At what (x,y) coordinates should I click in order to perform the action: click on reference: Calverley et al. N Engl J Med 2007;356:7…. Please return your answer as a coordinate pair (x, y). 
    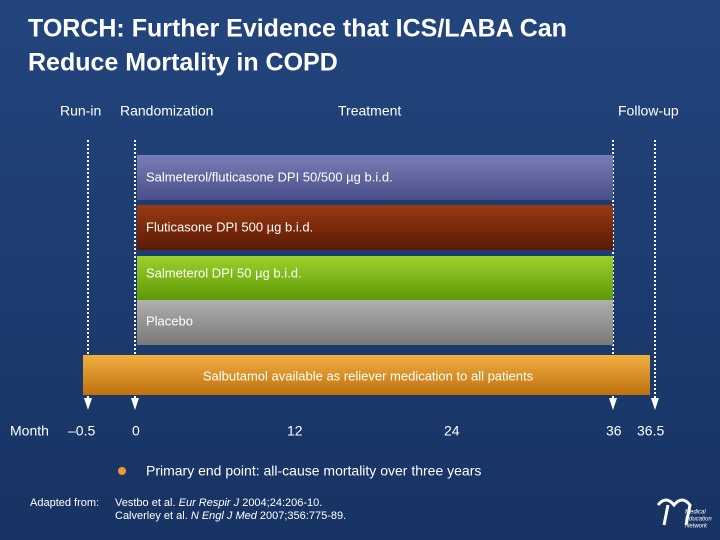
    Looking at the image, I should click on (230, 516).